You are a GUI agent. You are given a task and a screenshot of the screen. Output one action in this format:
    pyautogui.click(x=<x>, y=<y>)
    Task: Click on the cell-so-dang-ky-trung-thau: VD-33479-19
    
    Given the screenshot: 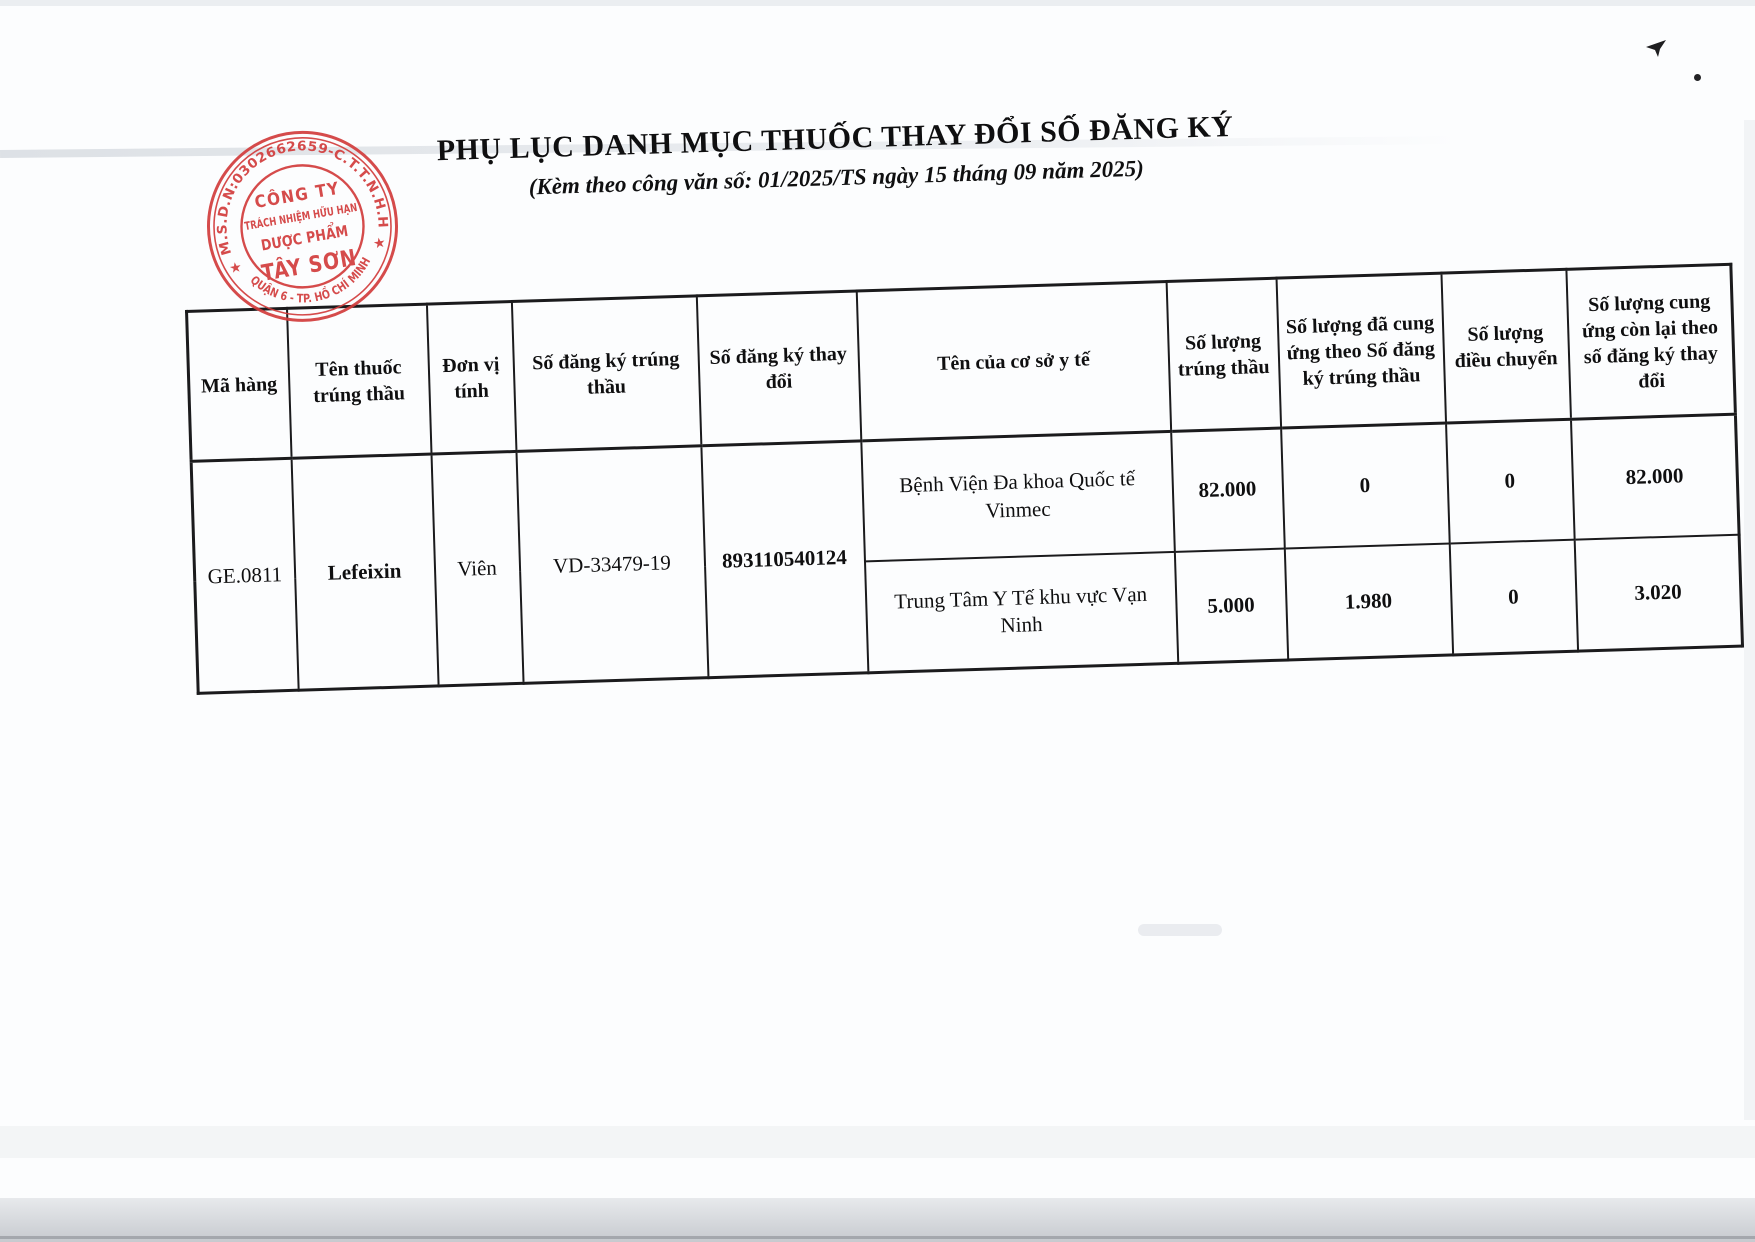 What is the action you would take?
    pyautogui.click(x=611, y=564)
    